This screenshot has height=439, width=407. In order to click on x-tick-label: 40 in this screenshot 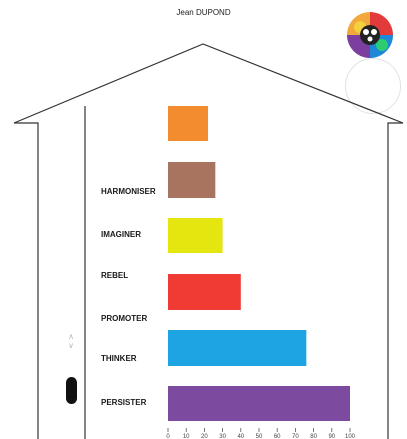, I will do `click(240, 436)`.